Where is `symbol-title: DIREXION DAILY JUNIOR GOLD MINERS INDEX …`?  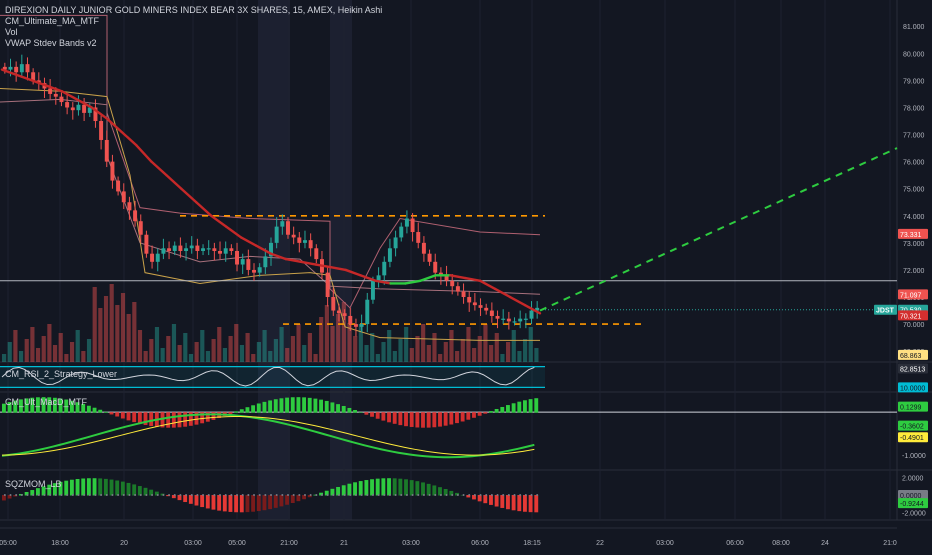 symbol-title: DIREXION DAILY JUNIOR GOLD MINERS INDEX … is located at coordinates (194, 10).